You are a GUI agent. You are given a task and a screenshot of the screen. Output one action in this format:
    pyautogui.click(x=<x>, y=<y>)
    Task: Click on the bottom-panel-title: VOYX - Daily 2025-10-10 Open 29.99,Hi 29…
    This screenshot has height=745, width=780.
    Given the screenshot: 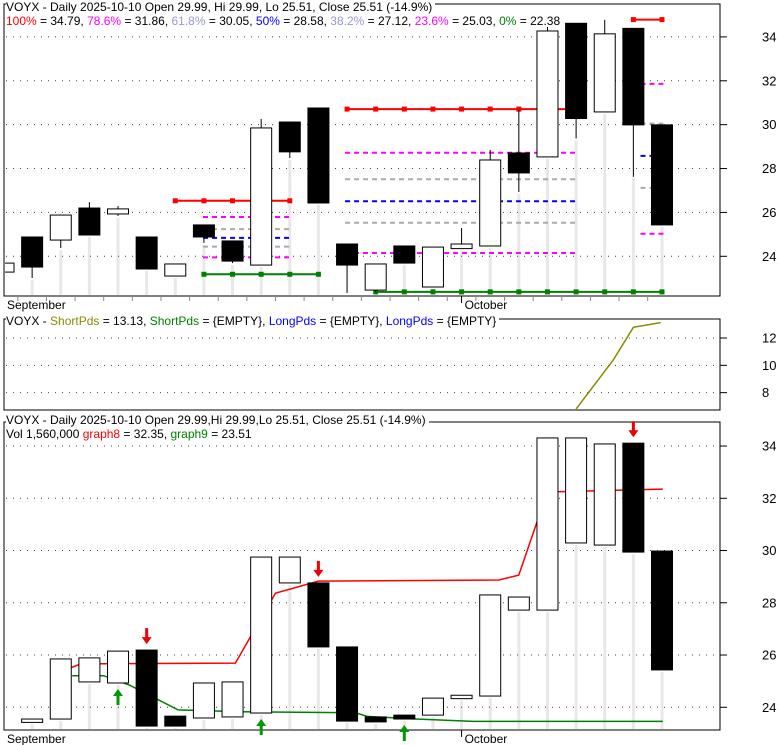 What is the action you would take?
    pyautogui.click(x=217, y=420)
    